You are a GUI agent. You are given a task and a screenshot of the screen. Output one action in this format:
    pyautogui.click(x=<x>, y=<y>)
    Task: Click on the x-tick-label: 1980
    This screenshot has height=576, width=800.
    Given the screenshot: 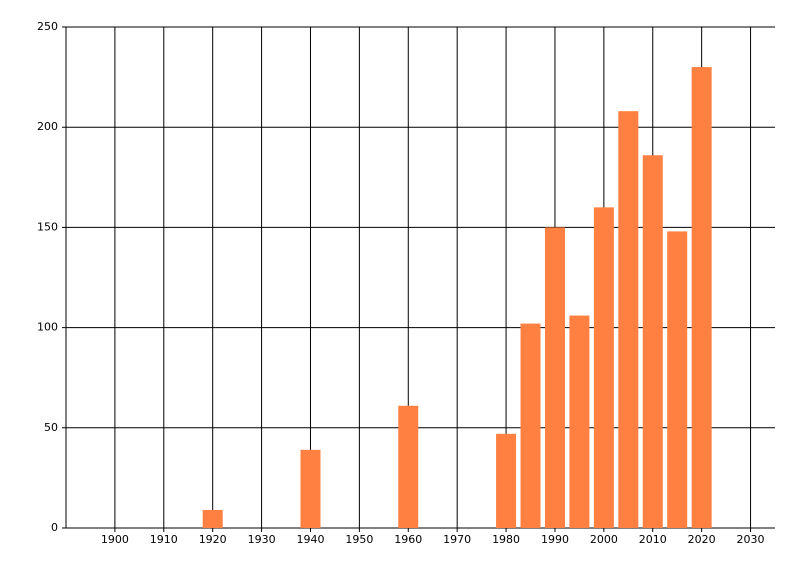 What is the action you would take?
    pyautogui.click(x=506, y=539)
    